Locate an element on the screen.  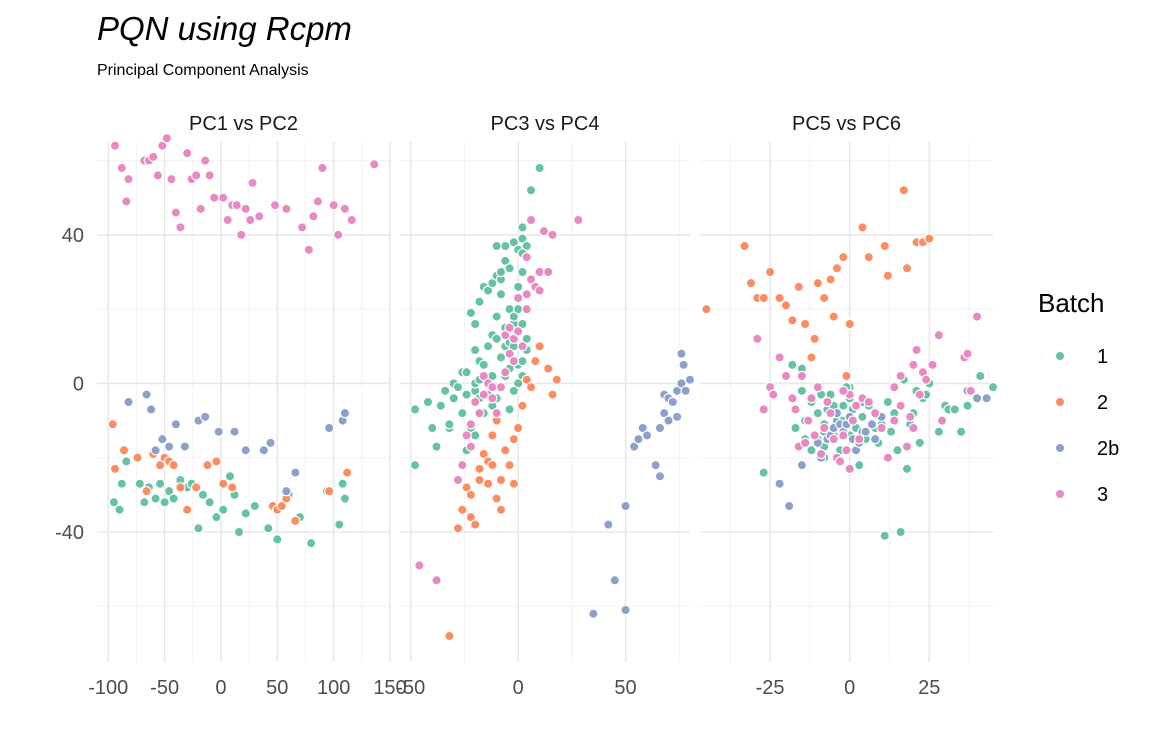
x-tick-label: -50 is located at coordinates (164, 688).